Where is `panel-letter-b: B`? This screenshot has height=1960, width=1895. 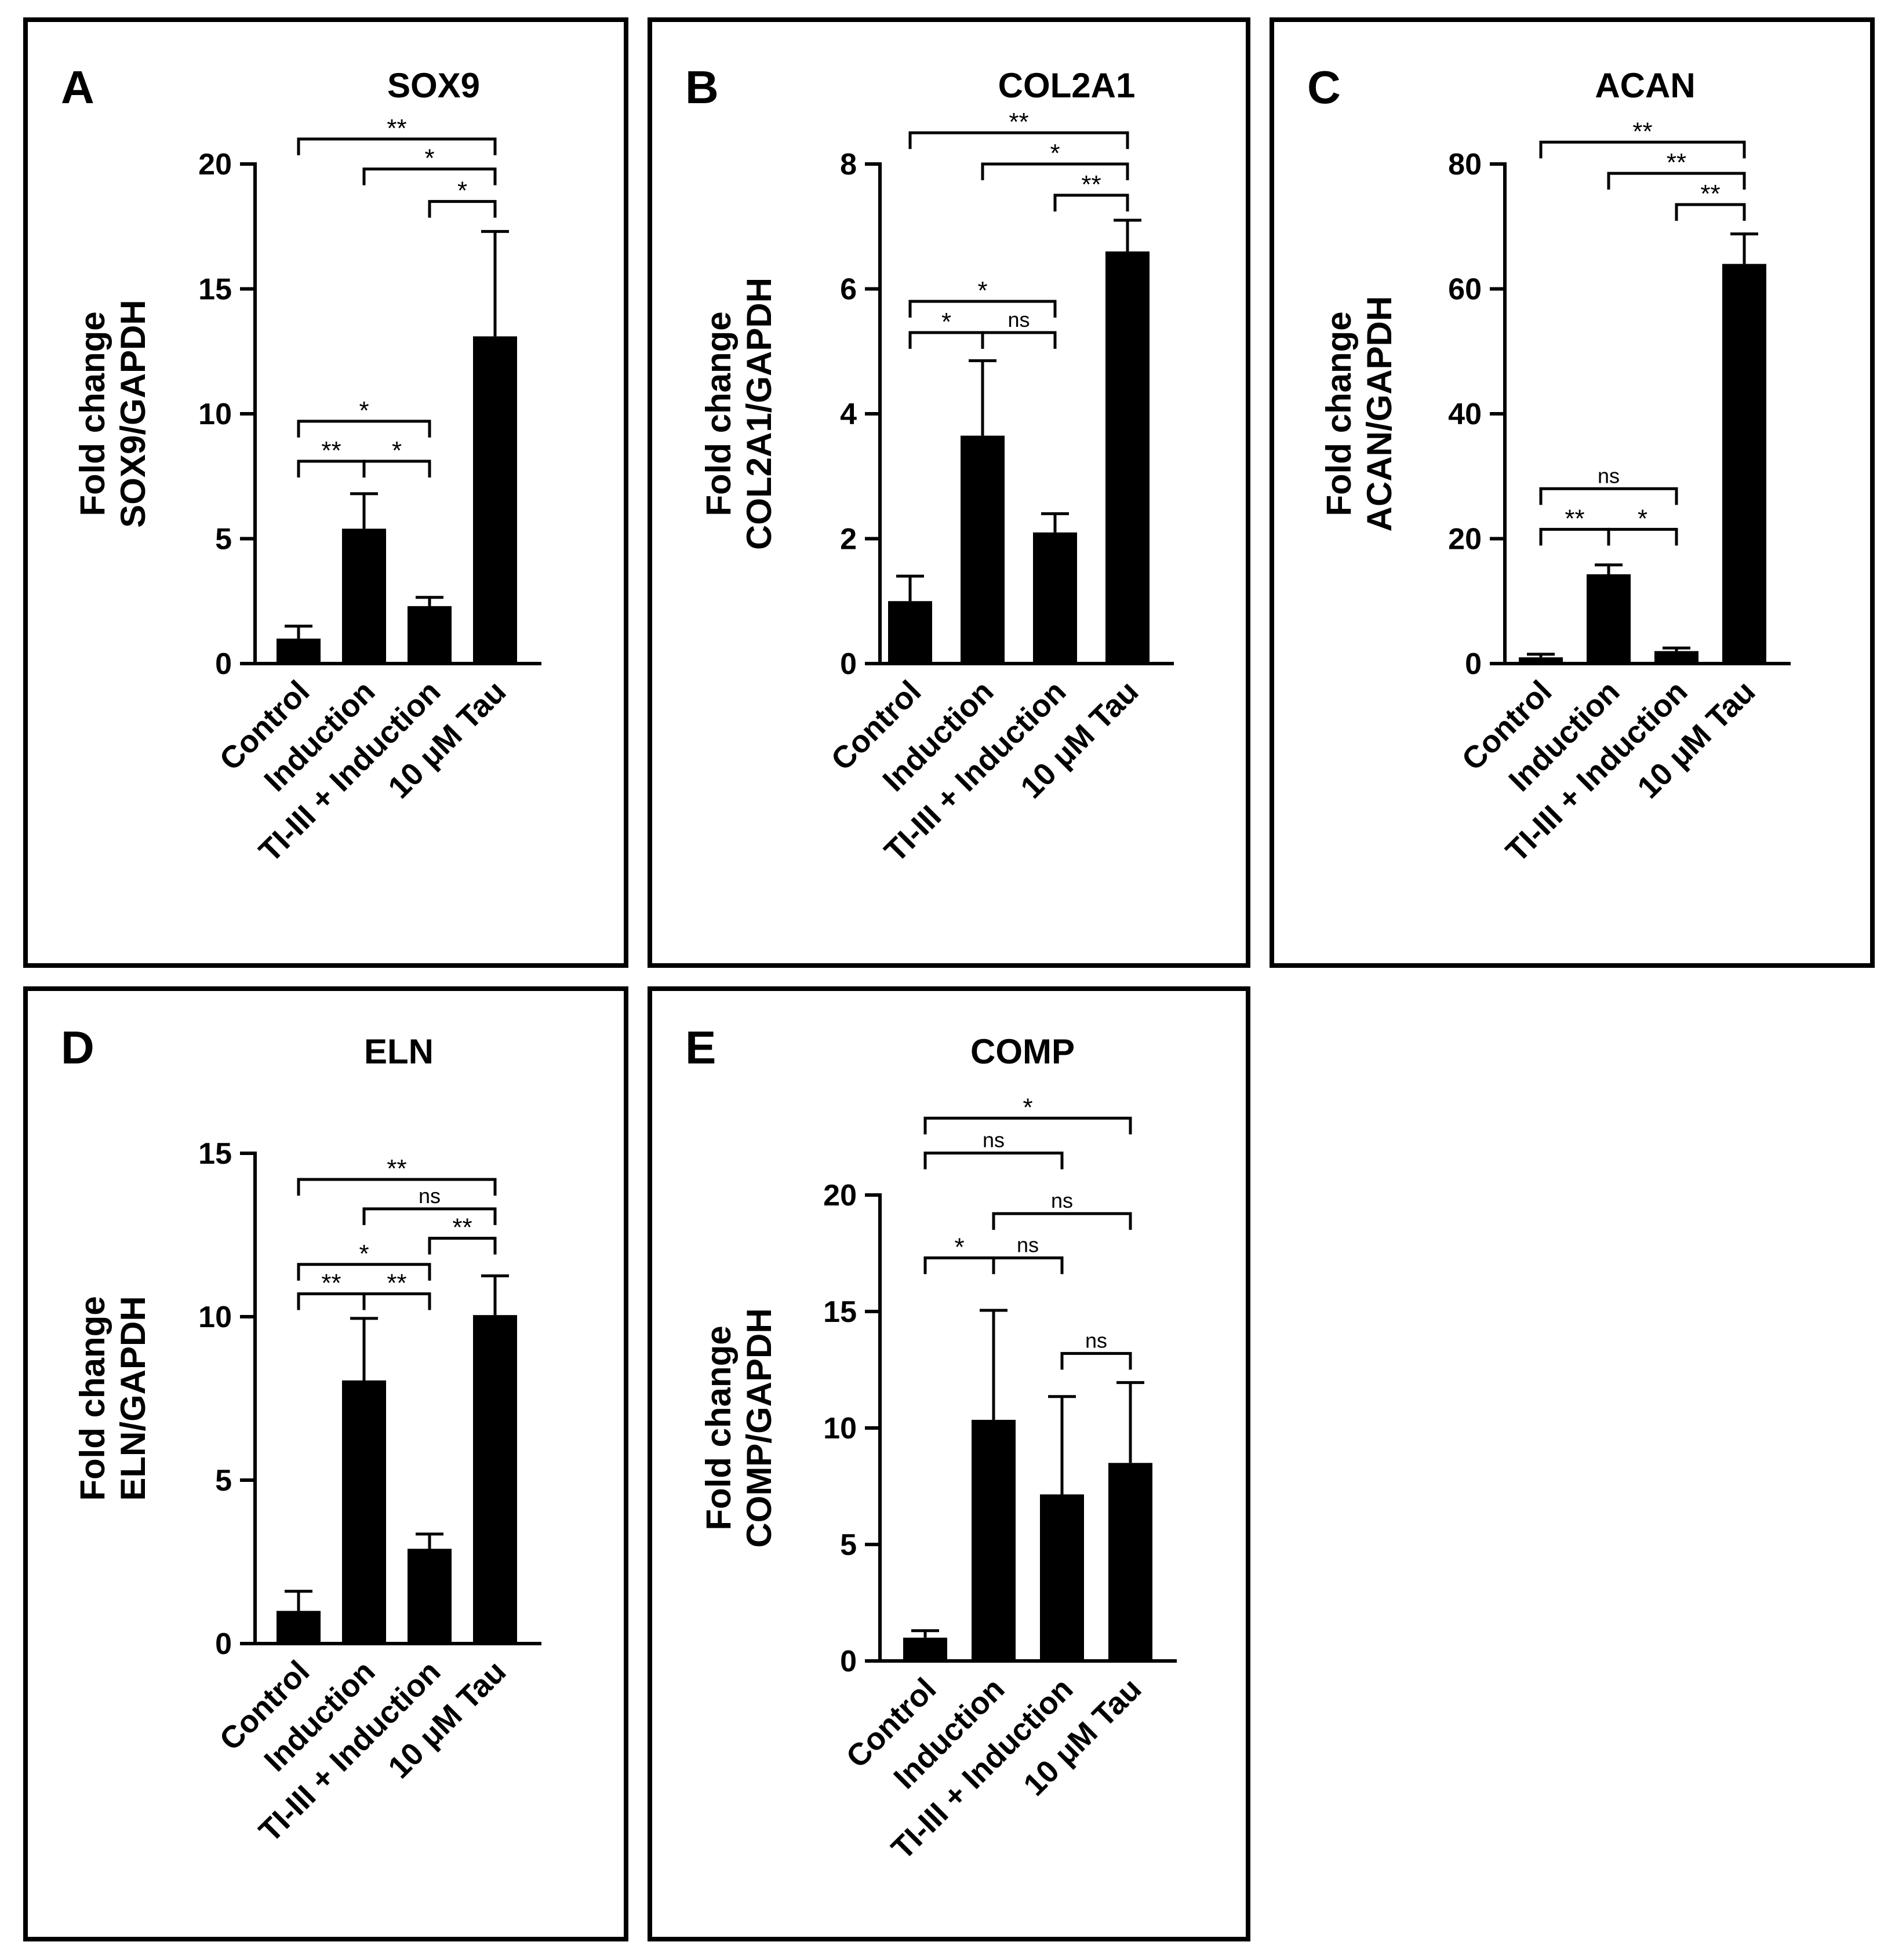
panel-letter-b: B is located at coordinates (702, 87).